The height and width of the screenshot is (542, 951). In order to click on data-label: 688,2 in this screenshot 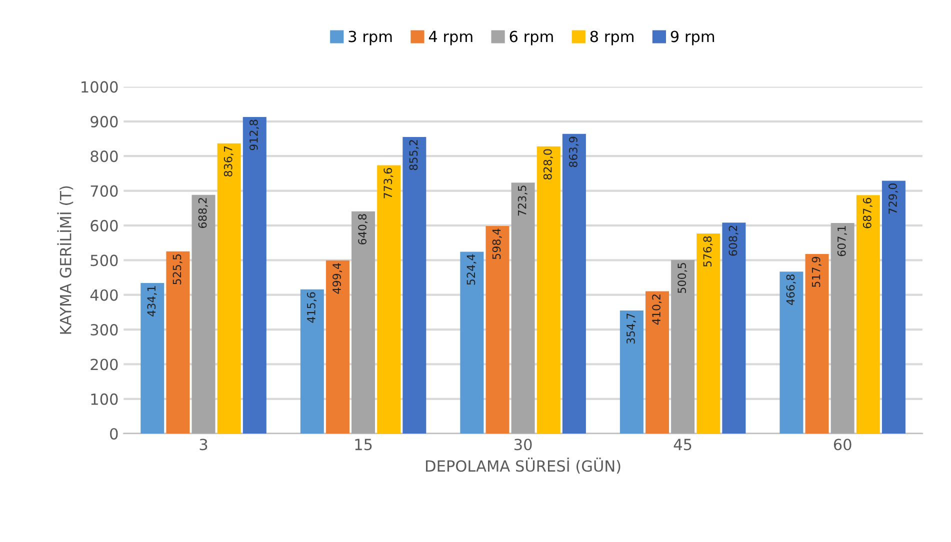, I will do `click(203, 213)`.